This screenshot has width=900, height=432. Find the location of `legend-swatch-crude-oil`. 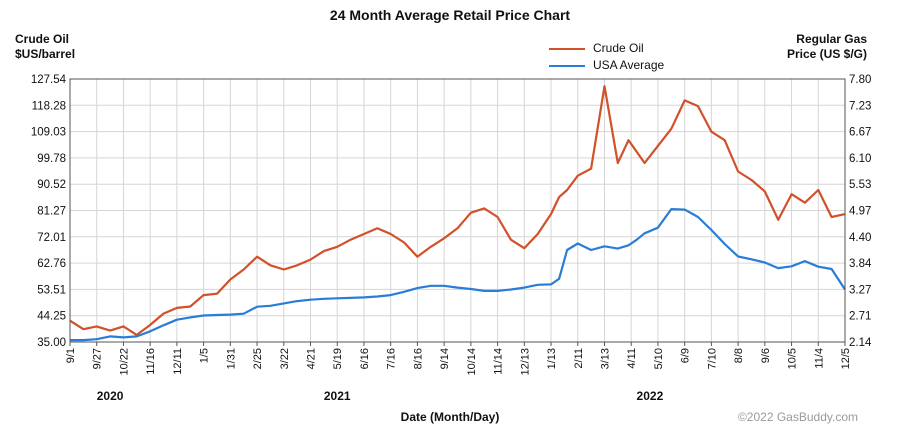

legend-swatch-crude-oil is located at coordinates (567, 48).